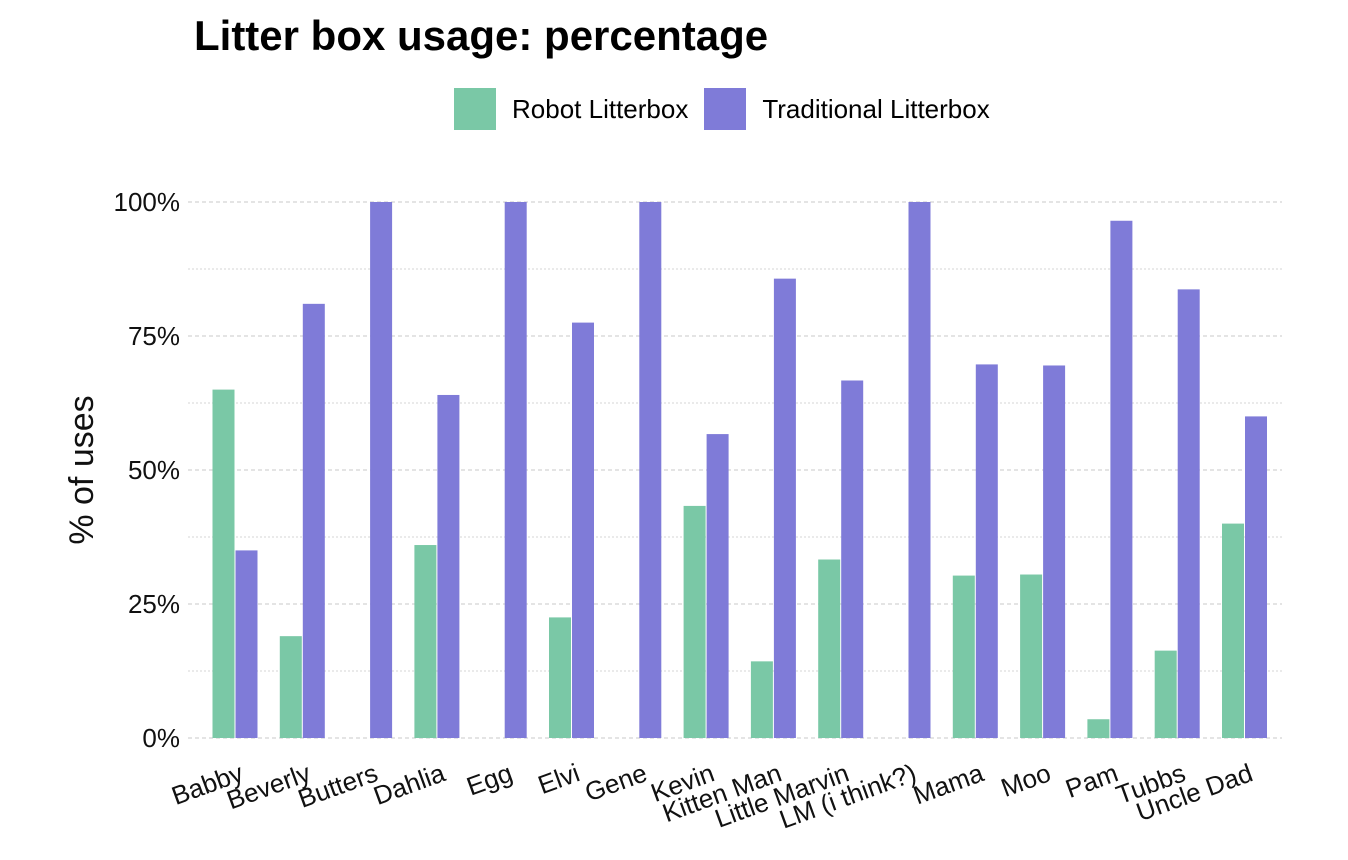 The width and height of the screenshot is (1348, 860). I want to click on bar-traditional-lm-i-think, so click(919, 470).